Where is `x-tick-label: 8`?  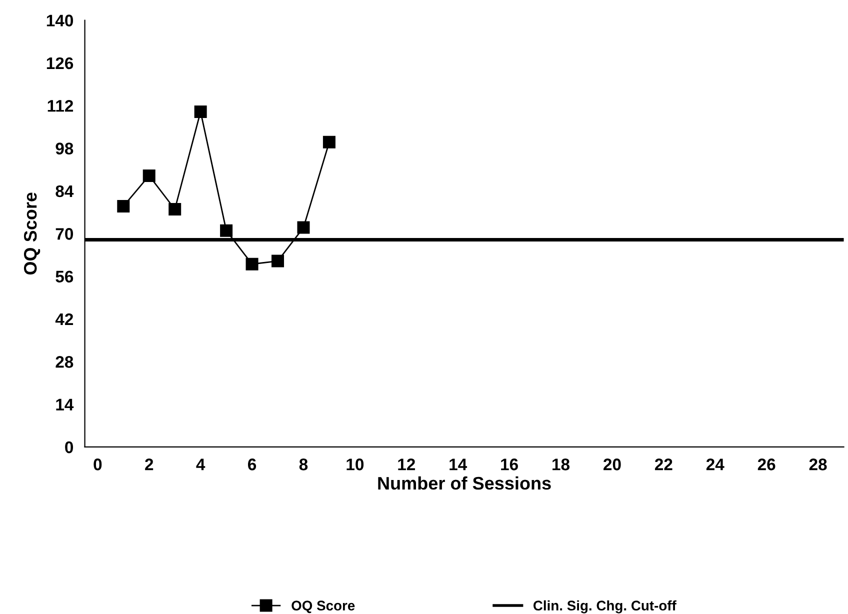 x-tick-label: 8 is located at coordinates (303, 464).